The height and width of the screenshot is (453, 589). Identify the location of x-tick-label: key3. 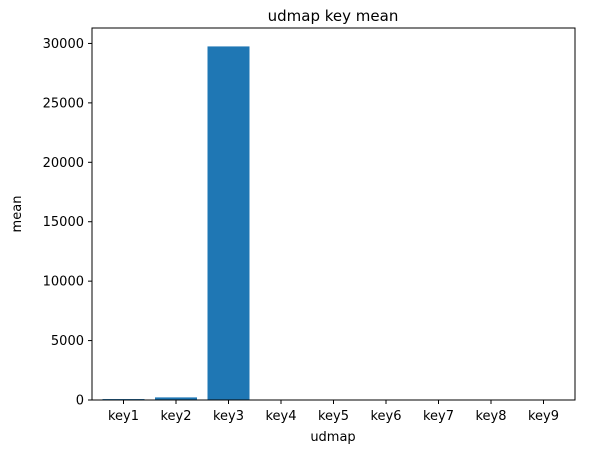
(228, 416).